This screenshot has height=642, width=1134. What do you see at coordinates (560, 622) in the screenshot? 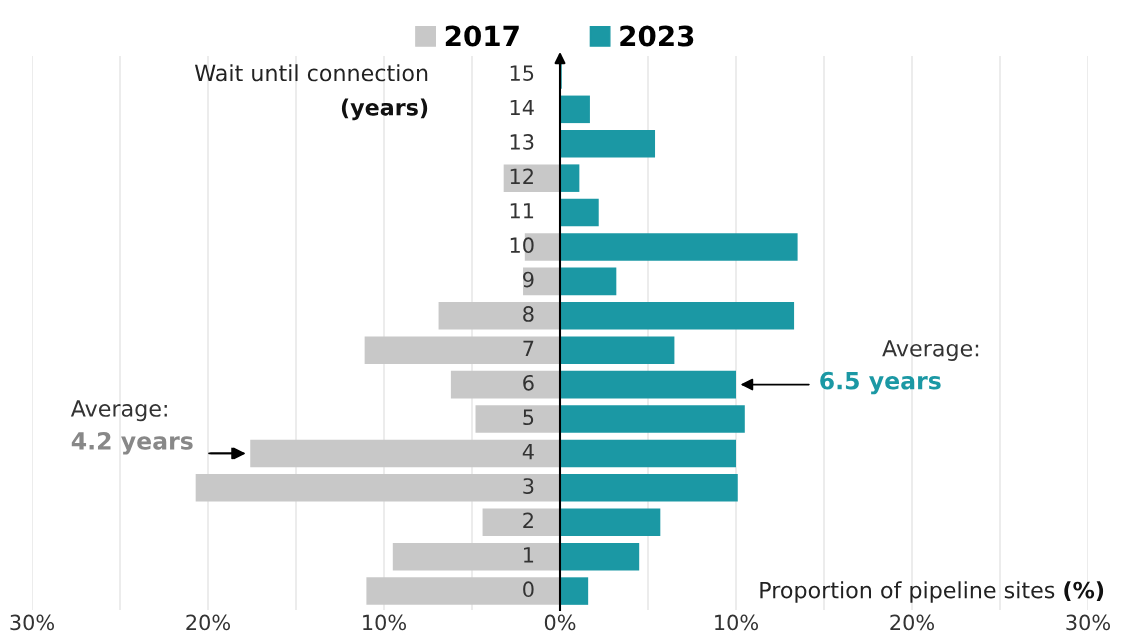
I see `x-tick-label: 0%` at bounding box center [560, 622].